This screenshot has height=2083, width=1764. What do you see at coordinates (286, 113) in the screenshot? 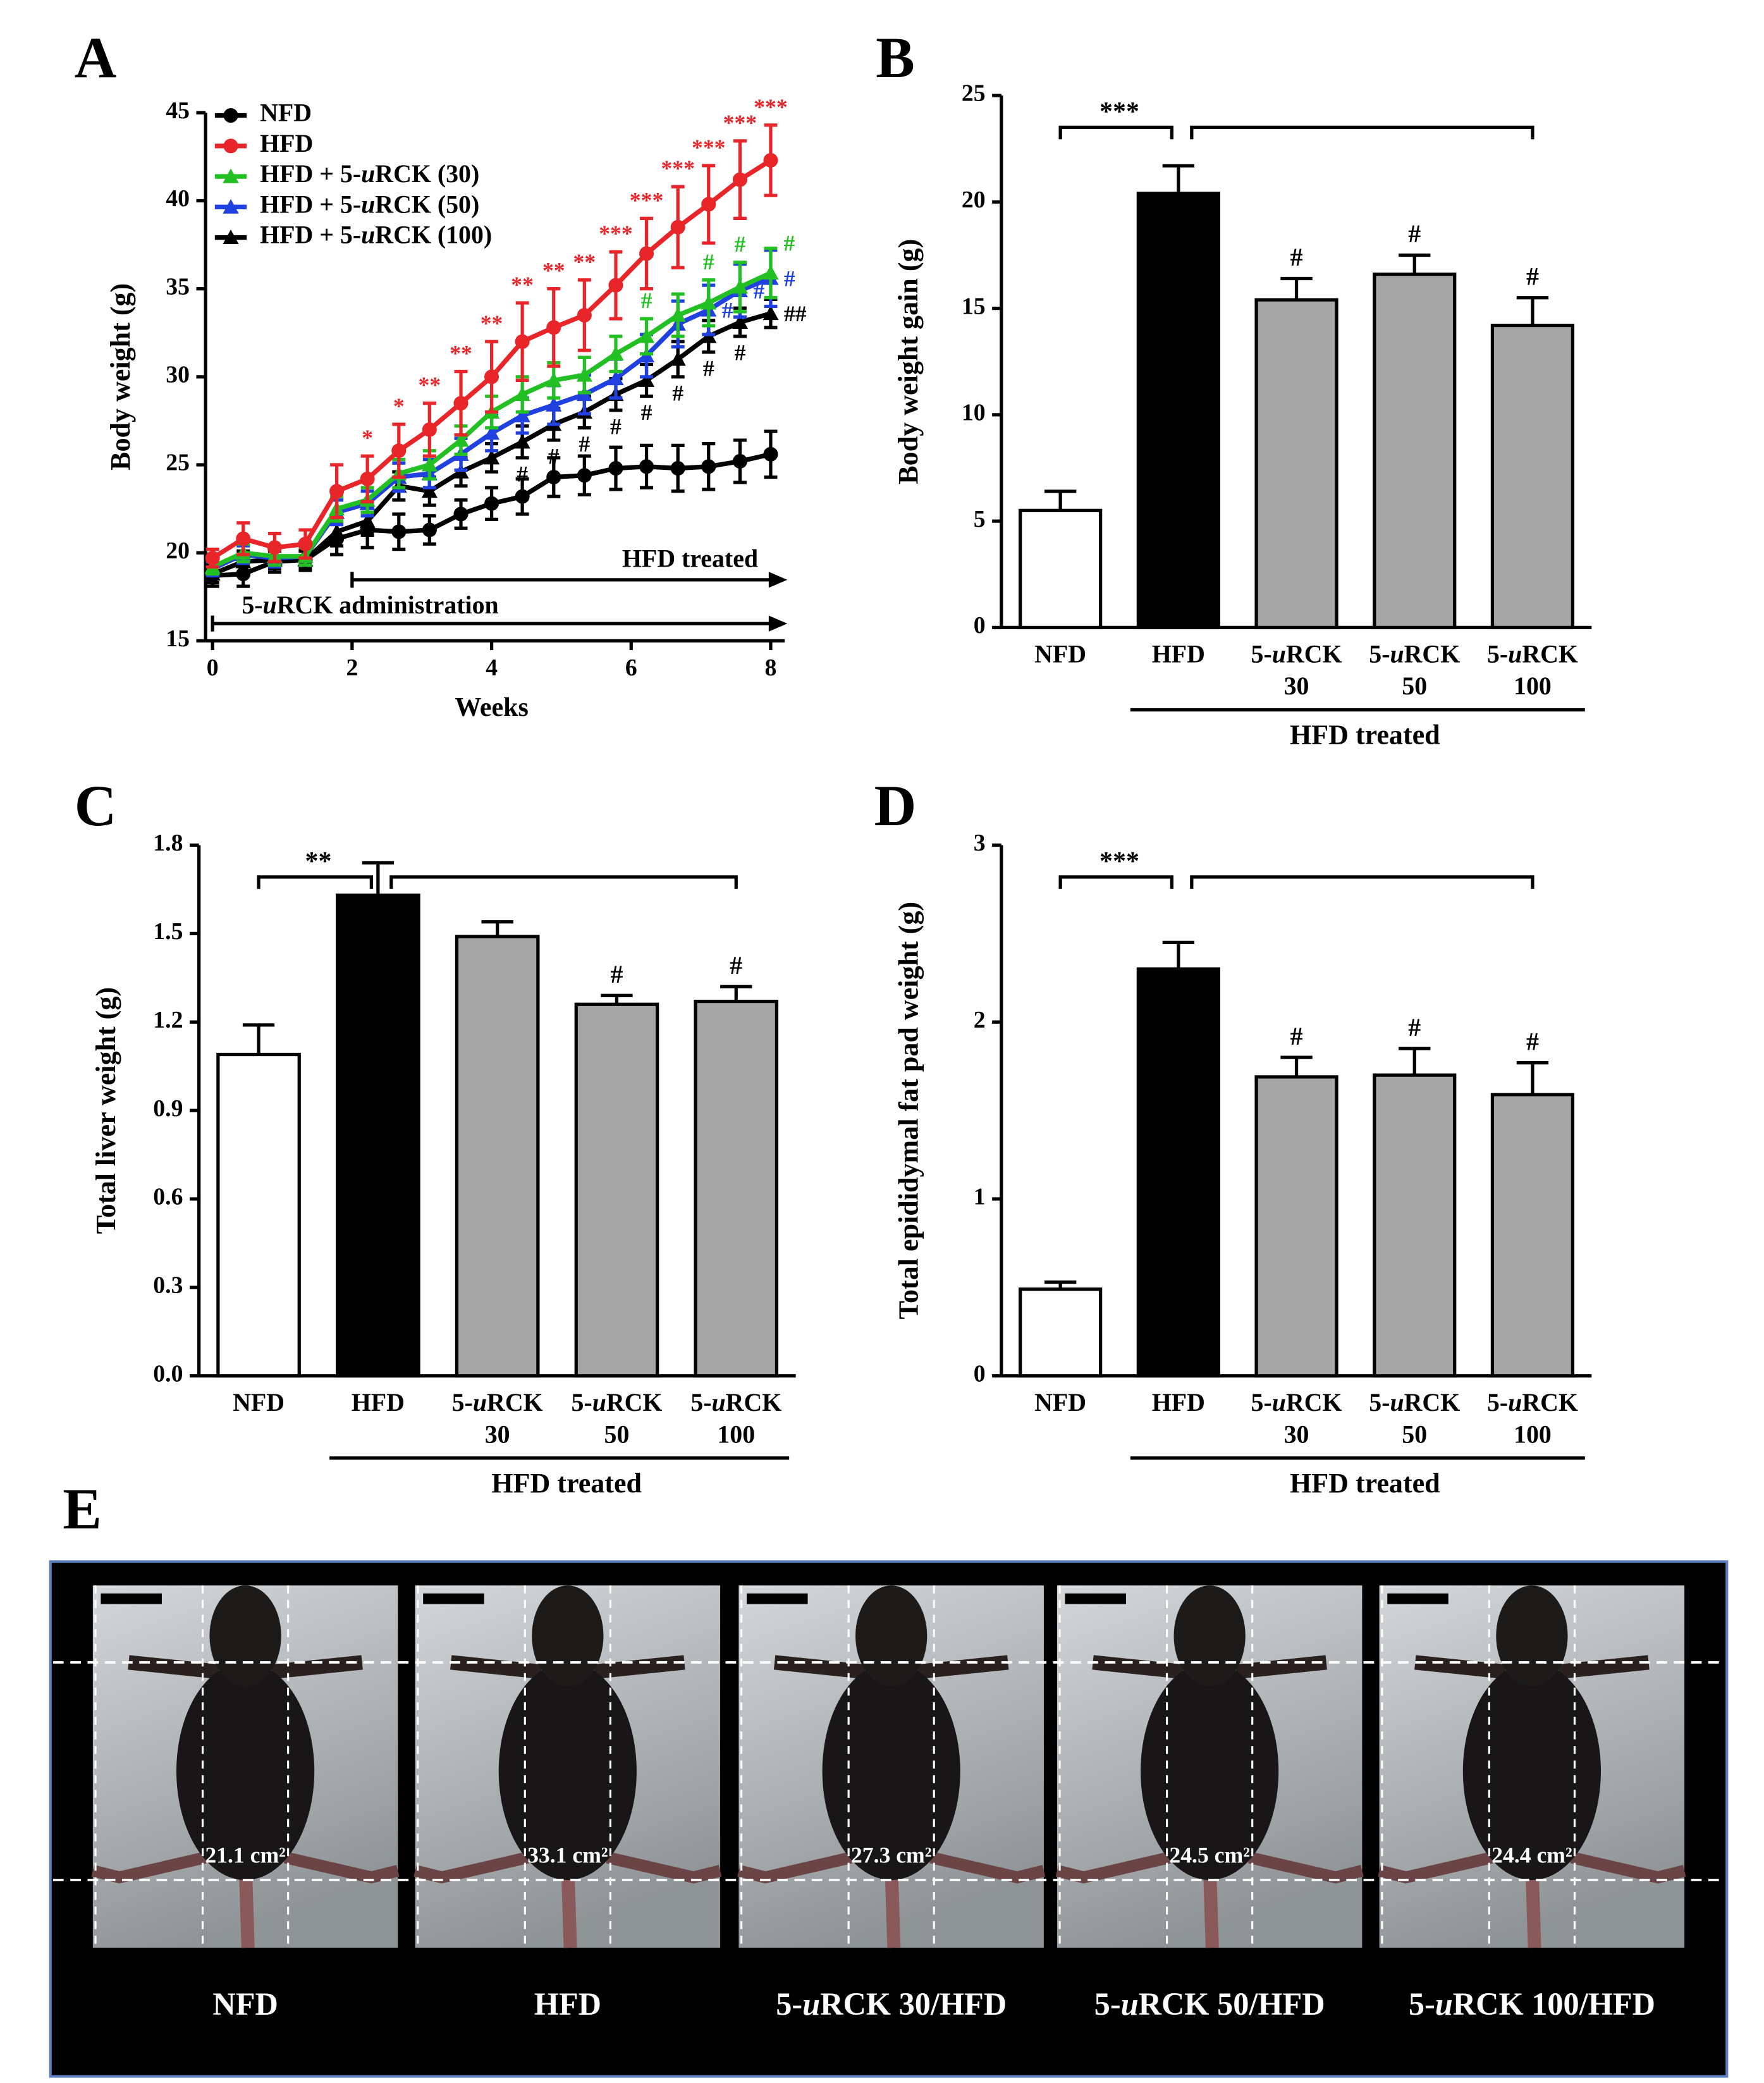
I see `legend-label: NFD` at bounding box center [286, 113].